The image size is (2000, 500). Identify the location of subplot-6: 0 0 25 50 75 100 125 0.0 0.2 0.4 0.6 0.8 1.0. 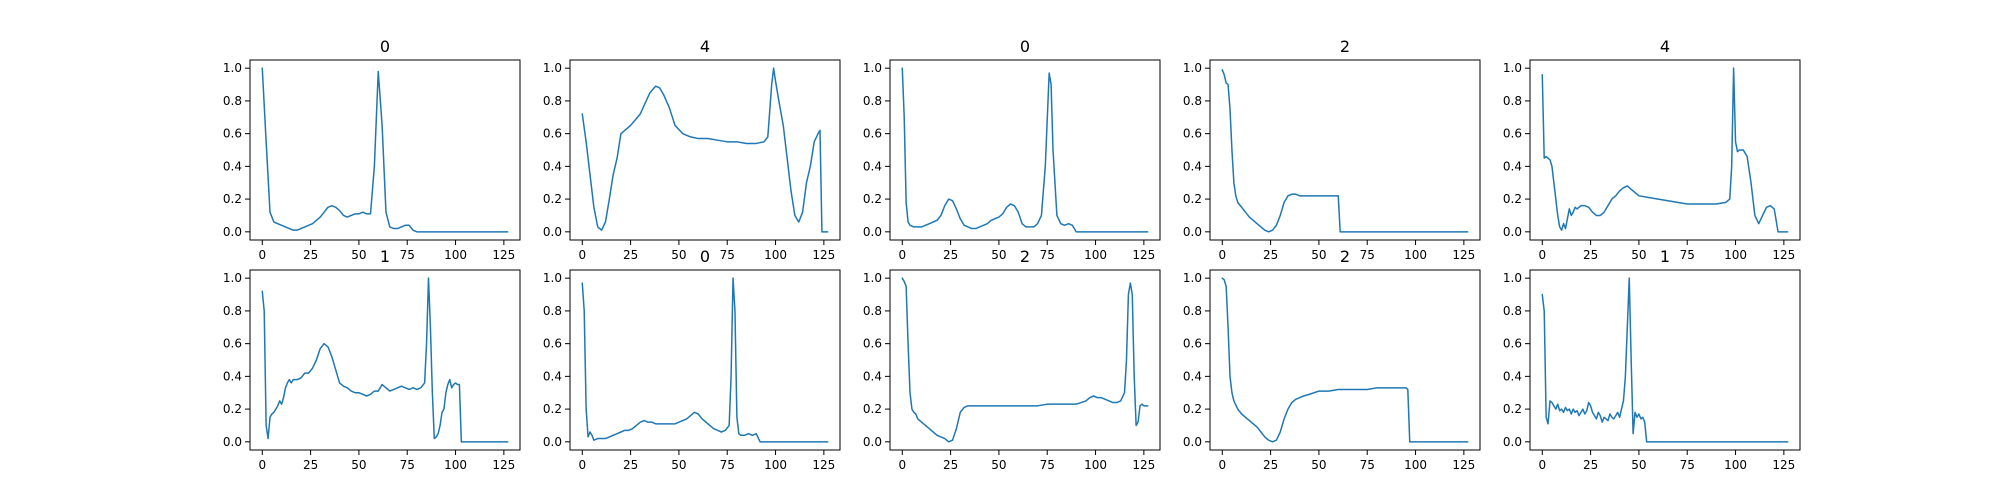
(692, 359).